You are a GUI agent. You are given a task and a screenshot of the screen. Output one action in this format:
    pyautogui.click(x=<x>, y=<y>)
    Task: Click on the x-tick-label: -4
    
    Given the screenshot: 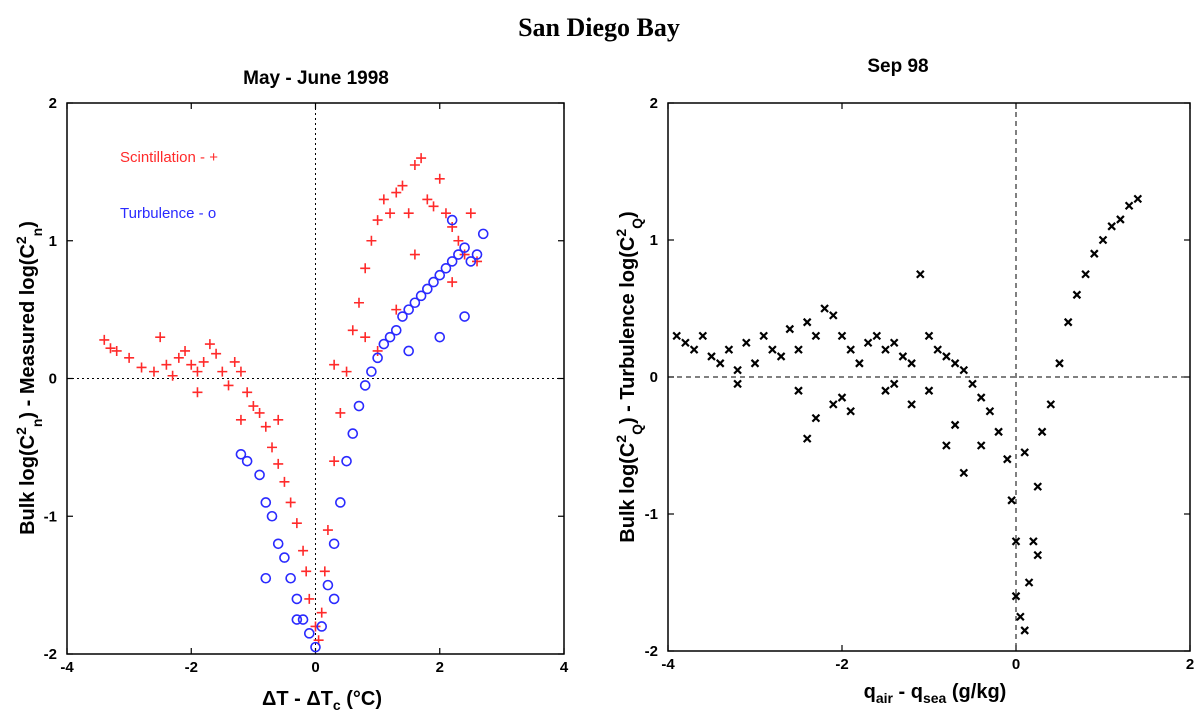 What is the action you would take?
    pyautogui.click(x=668, y=664)
    